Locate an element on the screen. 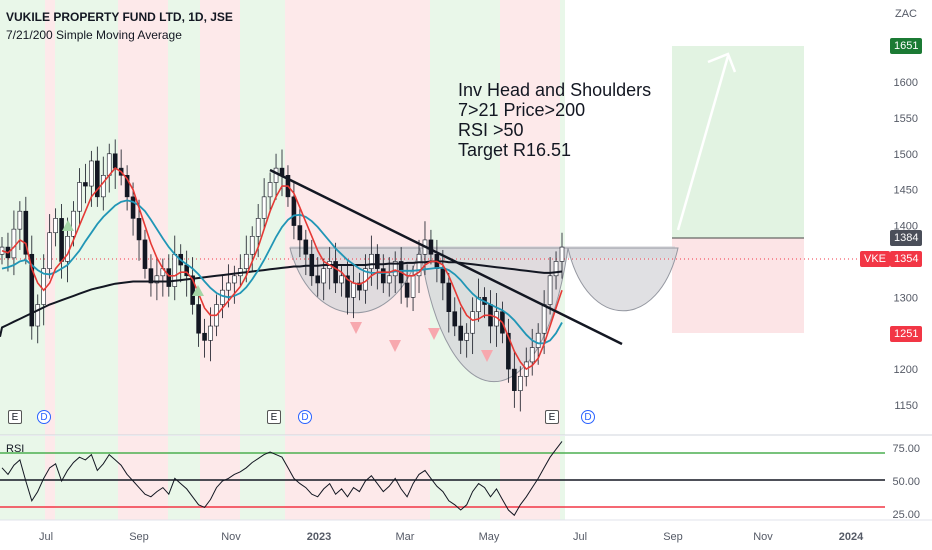  rsi-background is located at coordinates (282, 478).